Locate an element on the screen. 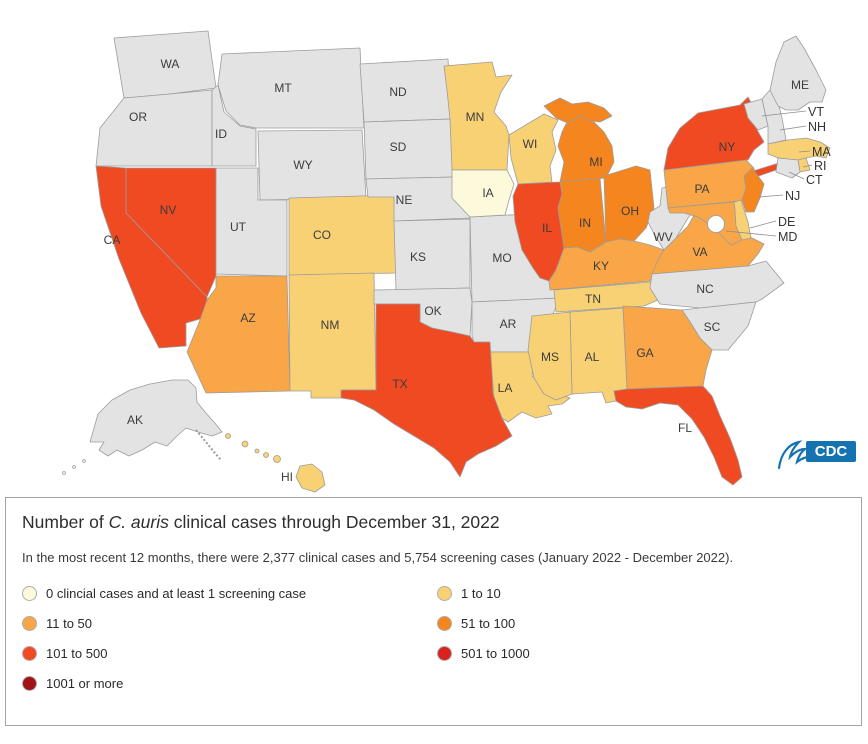  cdc-logo-text: CDC is located at coordinates (831, 451).